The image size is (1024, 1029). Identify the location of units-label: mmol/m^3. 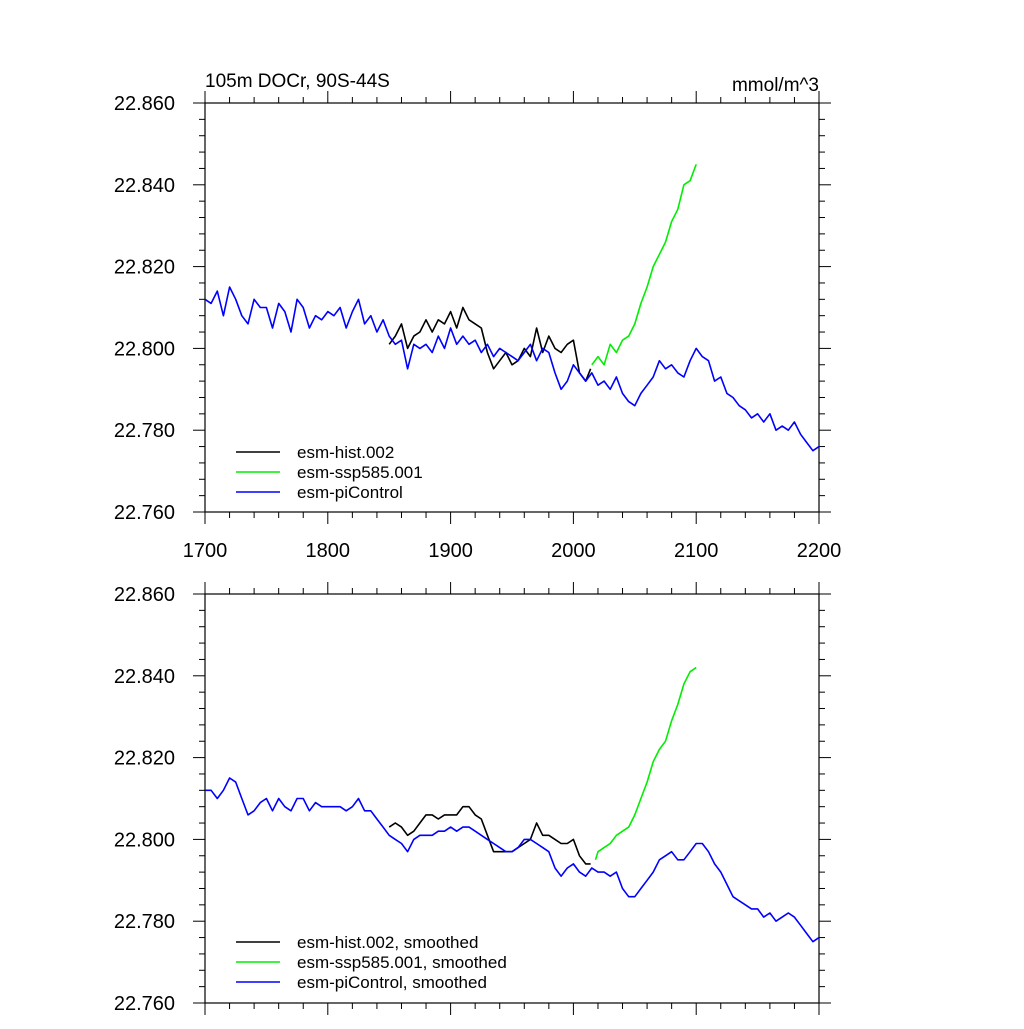
(775, 85).